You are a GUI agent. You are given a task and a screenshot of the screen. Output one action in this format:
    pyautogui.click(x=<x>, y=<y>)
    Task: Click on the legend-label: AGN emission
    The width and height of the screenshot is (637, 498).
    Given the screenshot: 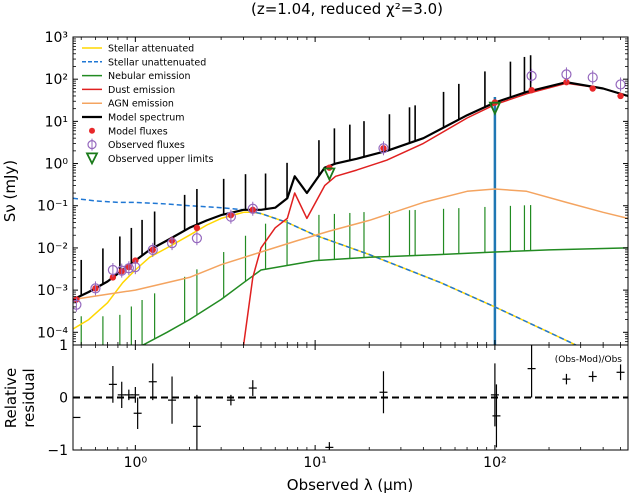 What is the action you would take?
    pyautogui.click(x=141, y=104)
    